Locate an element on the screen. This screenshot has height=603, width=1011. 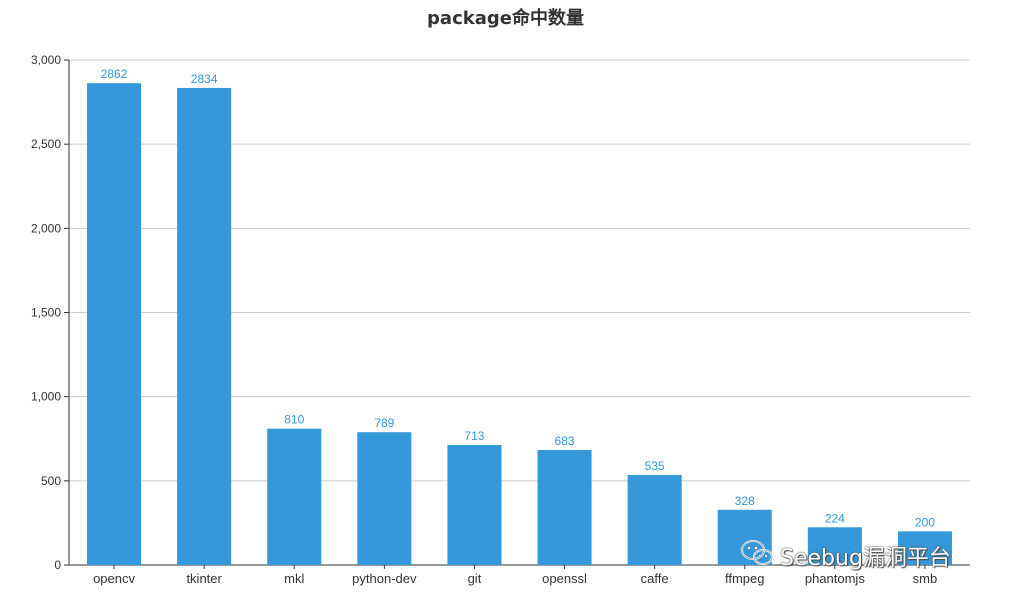
x-tick-label: tkinter is located at coordinates (204, 578).